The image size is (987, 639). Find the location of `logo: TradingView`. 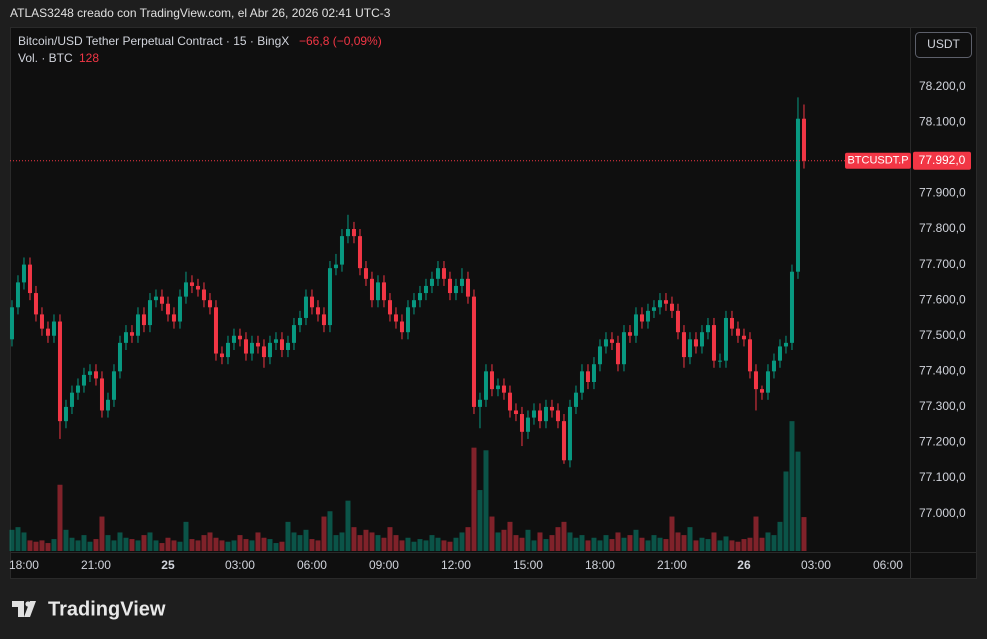

logo: TradingView is located at coordinates (89, 609).